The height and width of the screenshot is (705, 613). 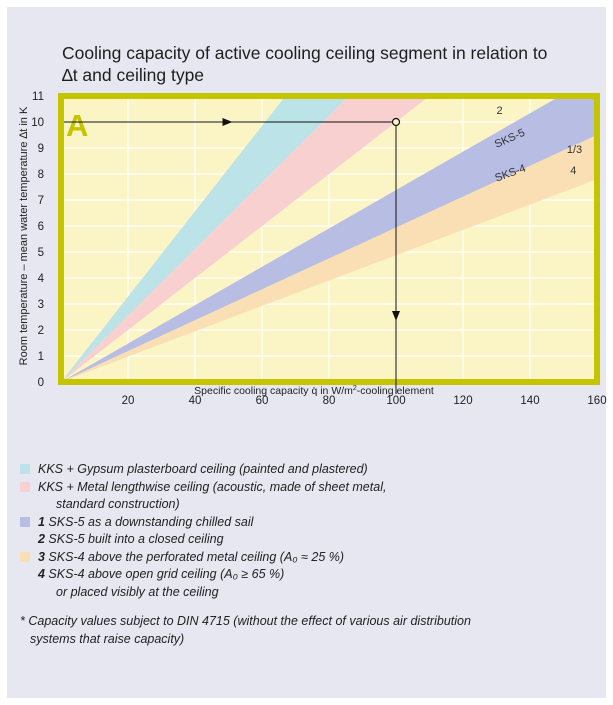 I want to click on x-tick-label: 160, so click(x=596, y=401).